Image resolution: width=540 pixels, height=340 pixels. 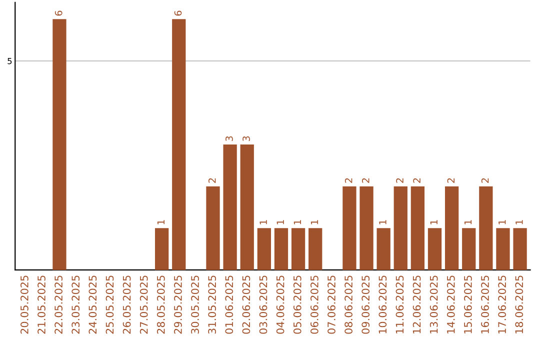 I want to click on x-tick-label: 01.06.2025, so click(x=229, y=305).